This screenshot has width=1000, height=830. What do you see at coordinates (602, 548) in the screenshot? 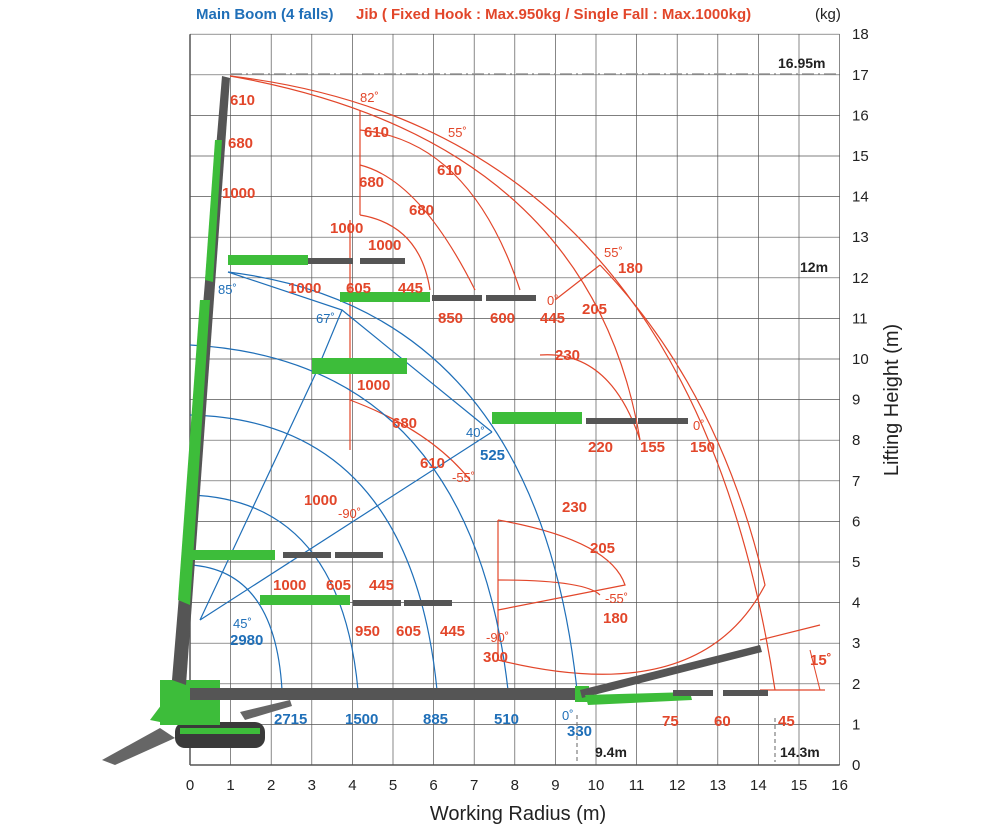
I see `jib-load: 205` at bounding box center [602, 548].